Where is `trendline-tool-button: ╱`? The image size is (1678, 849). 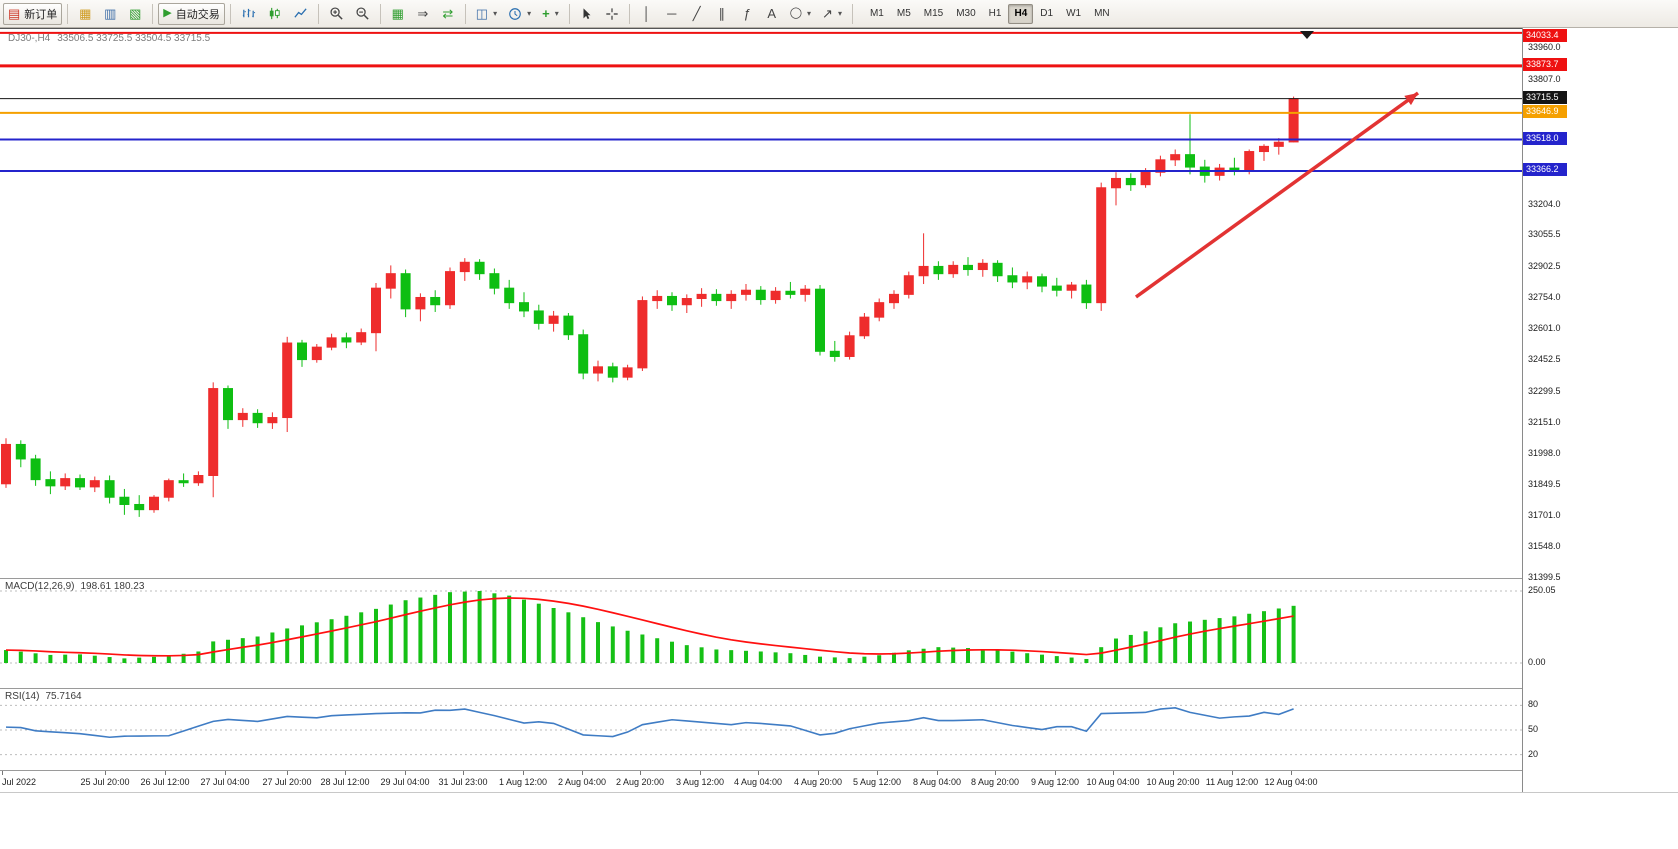 trendline-tool-button: ╱ is located at coordinates (697, 14).